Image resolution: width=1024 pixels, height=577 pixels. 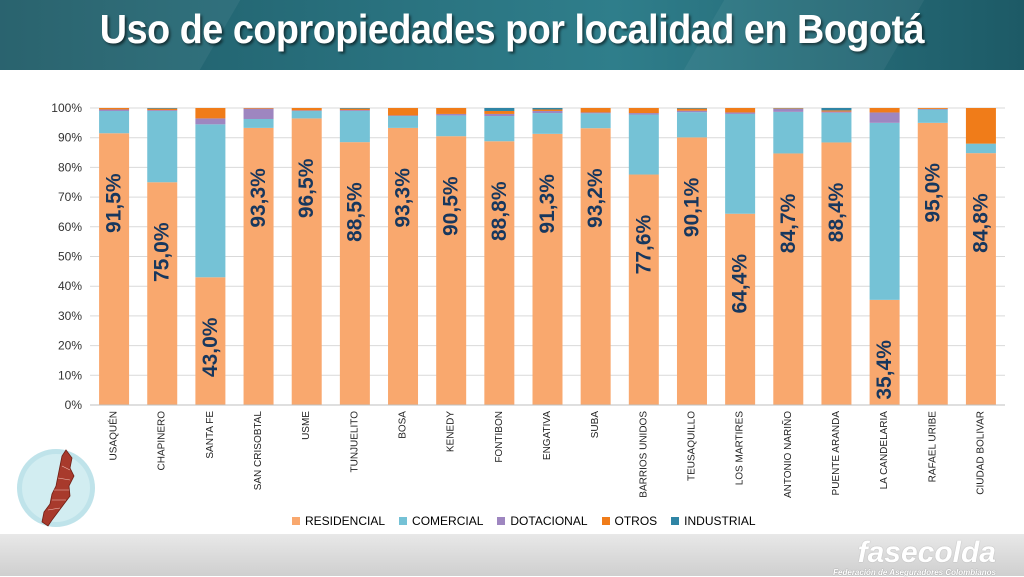 What do you see at coordinates (980, 223) in the screenshot?
I see `data-label: 84,8%` at bounding box center [980, 223].